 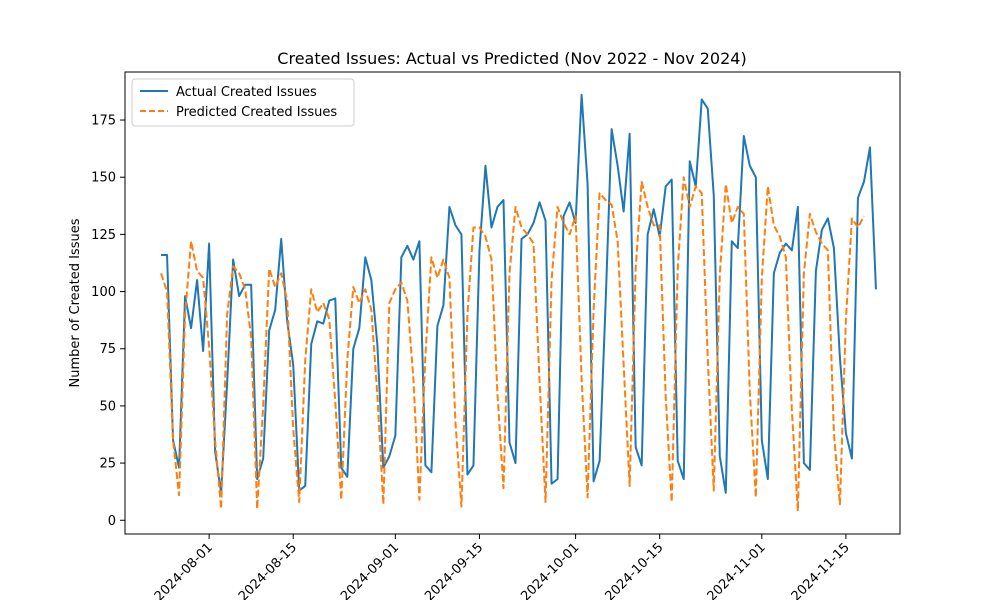 I want to click on y-tick-label: 25, so click(x=107, y=464).